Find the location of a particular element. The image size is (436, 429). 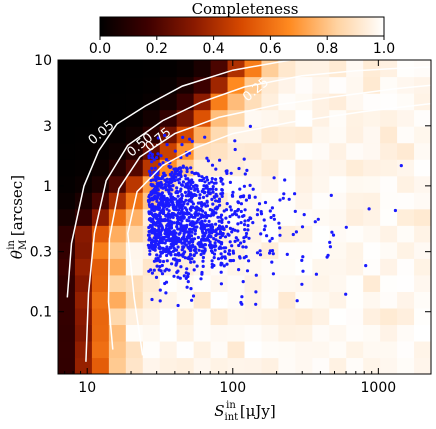

colorbar-tick-label: 1.0 is located at coordinates (384, 49).